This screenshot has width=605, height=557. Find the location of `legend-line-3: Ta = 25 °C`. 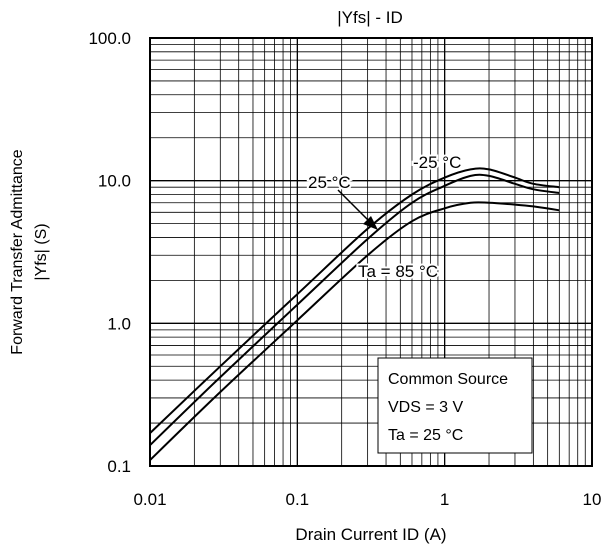

legend-line-3: Ta = 25 °C is located at coordinates (425, 435).